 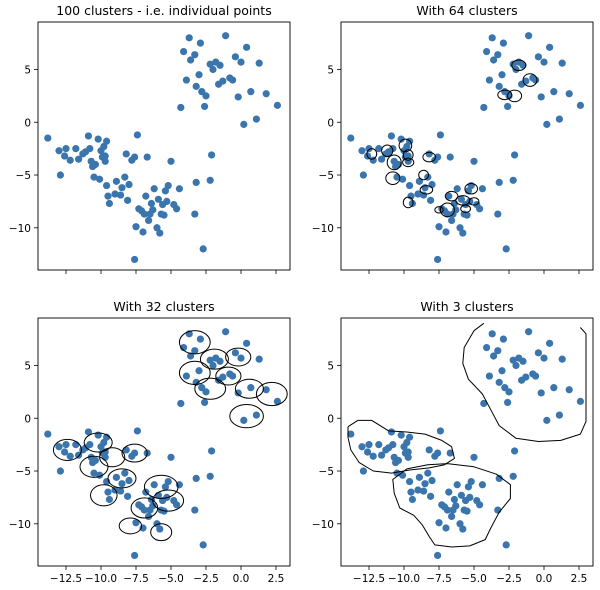 I want to click on subplot-title: With 32 clusters, so click(x=163, y=306).